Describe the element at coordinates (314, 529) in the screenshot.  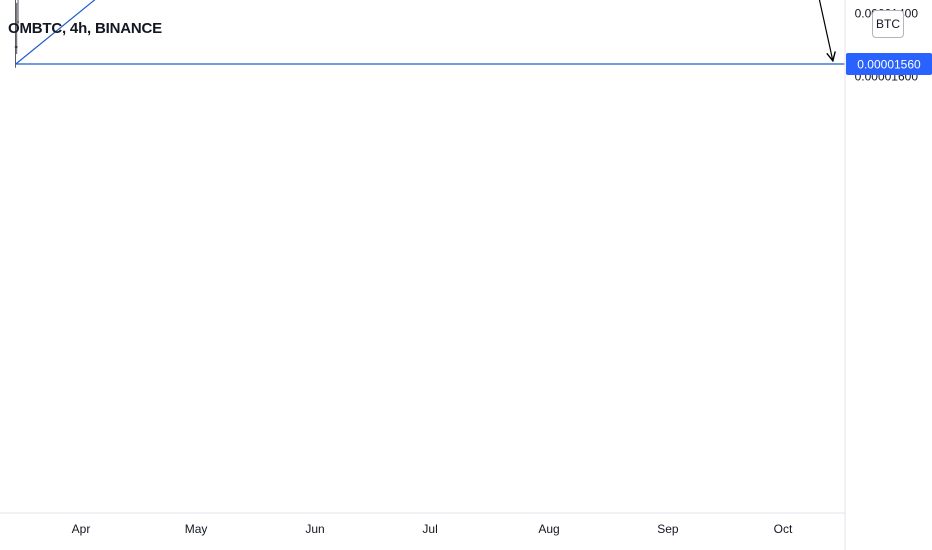
I see `x-tick-label: Jun` at that location.